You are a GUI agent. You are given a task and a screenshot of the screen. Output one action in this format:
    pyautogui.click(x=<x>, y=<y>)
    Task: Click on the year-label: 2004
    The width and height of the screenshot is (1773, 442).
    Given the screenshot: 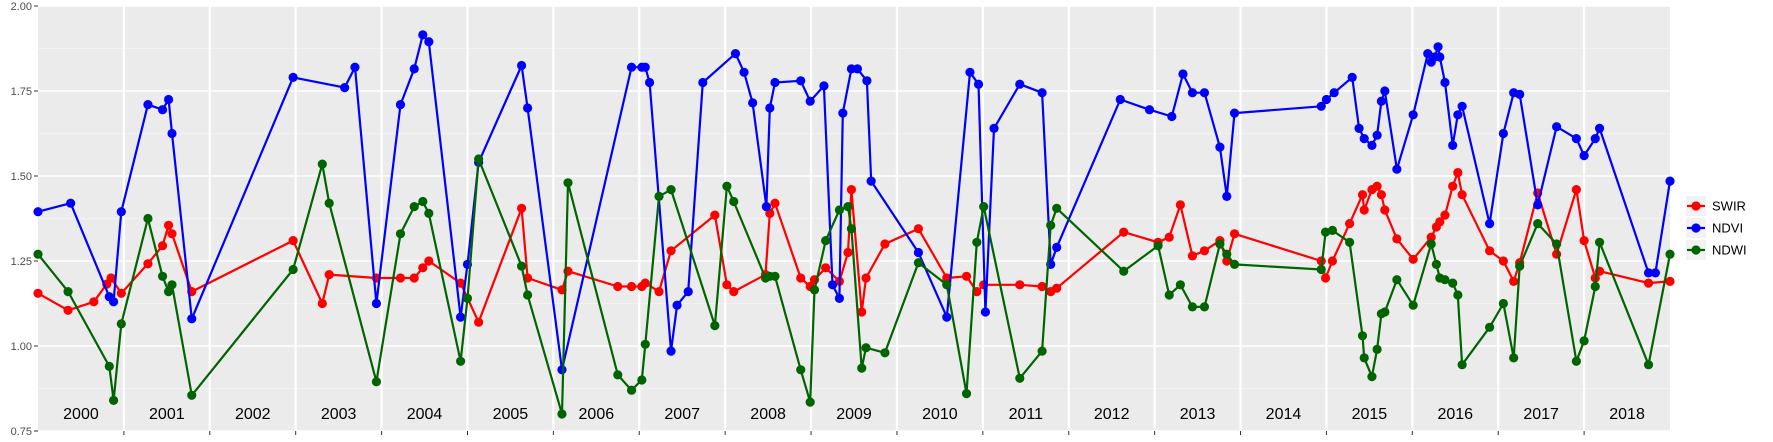 What is the action you would take?
    pyautogui.click(x=425, y=414)
    